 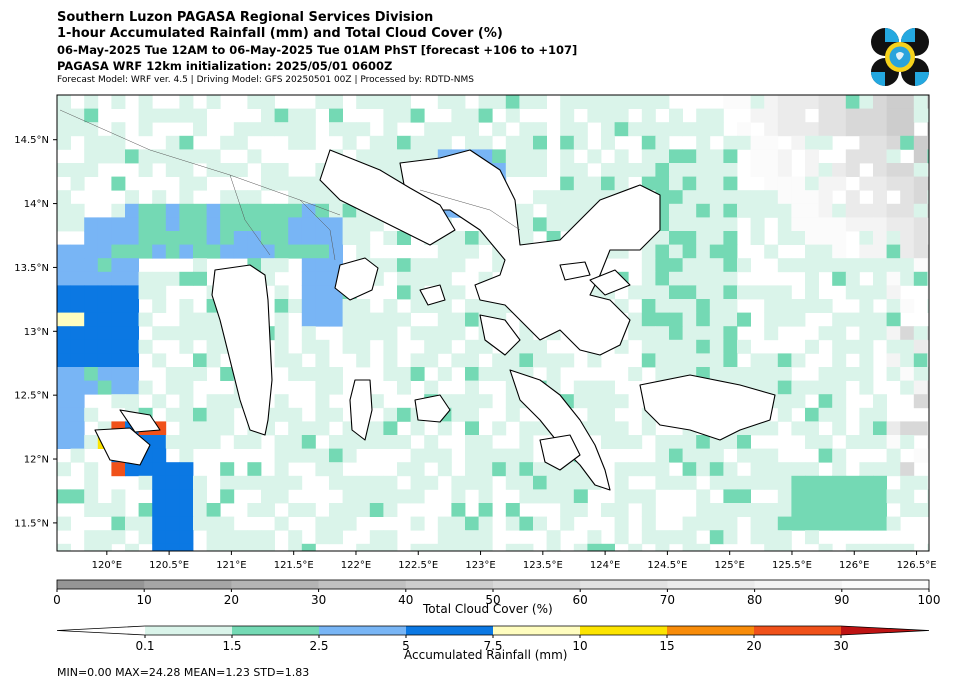 I want to click on lon-tick-label: 126.5°E, so click(x=917, y=565).